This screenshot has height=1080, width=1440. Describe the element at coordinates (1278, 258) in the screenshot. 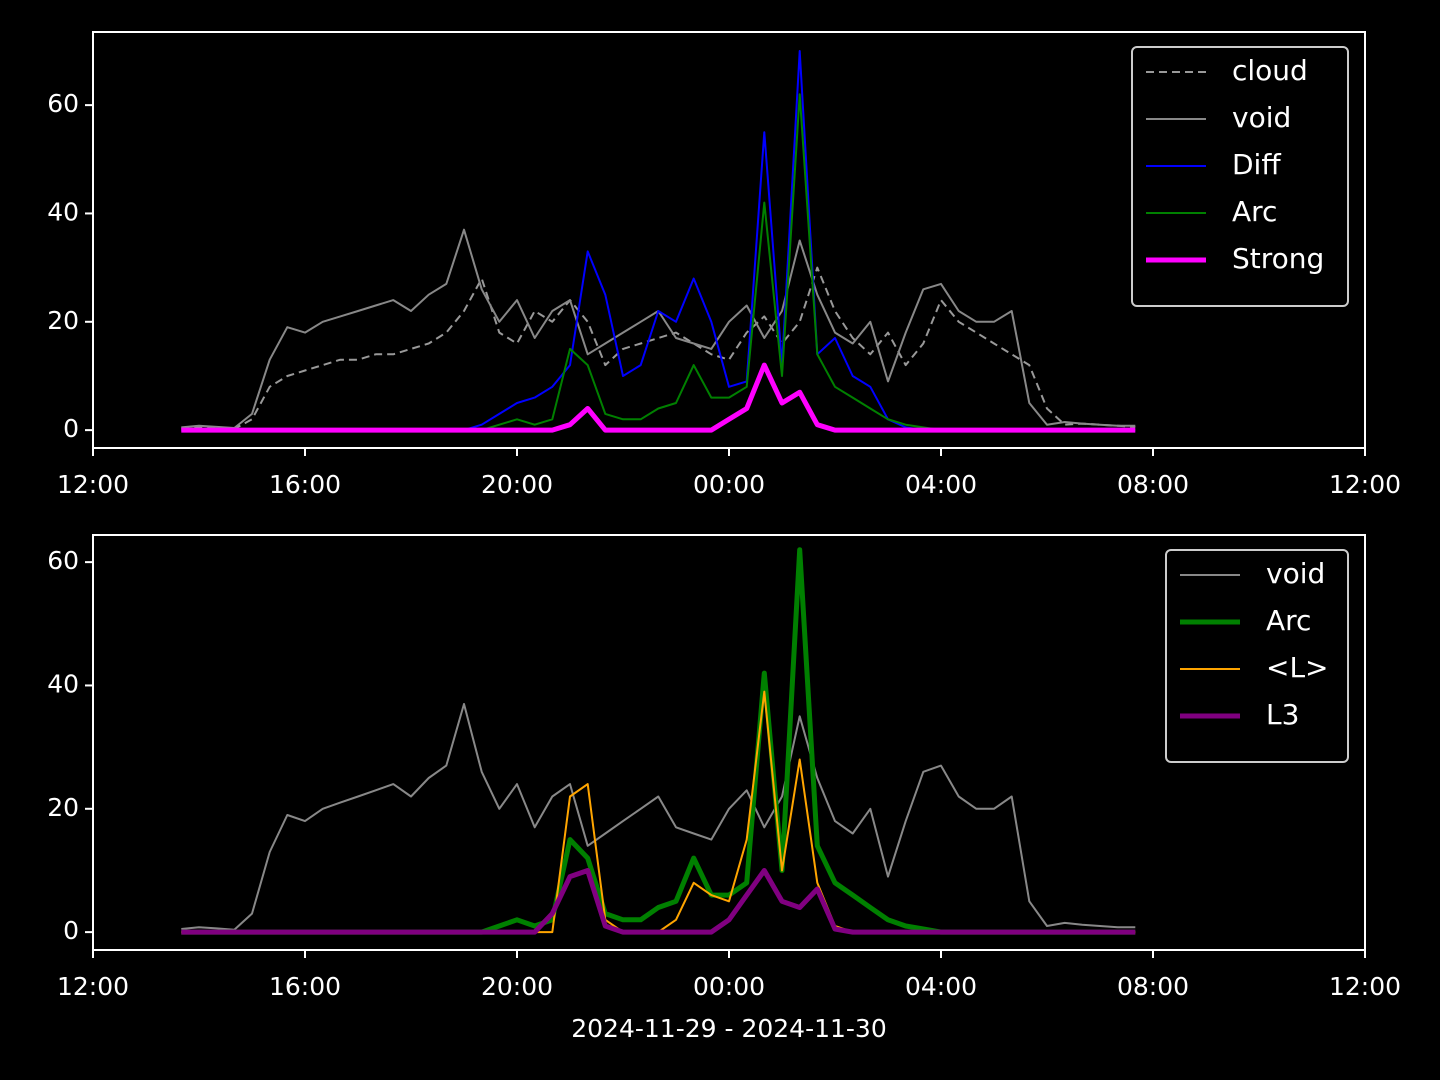

I see `legend-label: Strong` at that location.